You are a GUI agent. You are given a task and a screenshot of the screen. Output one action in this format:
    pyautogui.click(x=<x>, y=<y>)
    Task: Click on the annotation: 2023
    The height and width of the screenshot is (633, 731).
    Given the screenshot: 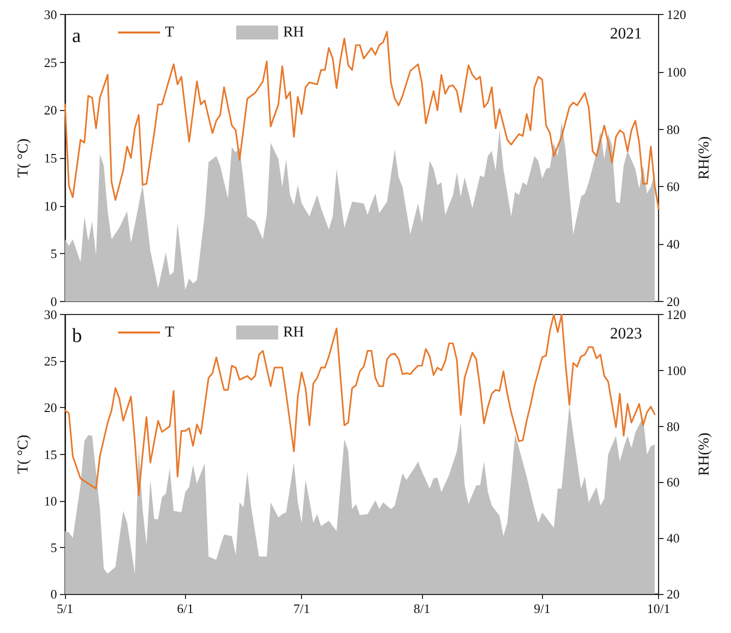 What is the action you would take?
    pyautogui.click(x=626, y=334)
    